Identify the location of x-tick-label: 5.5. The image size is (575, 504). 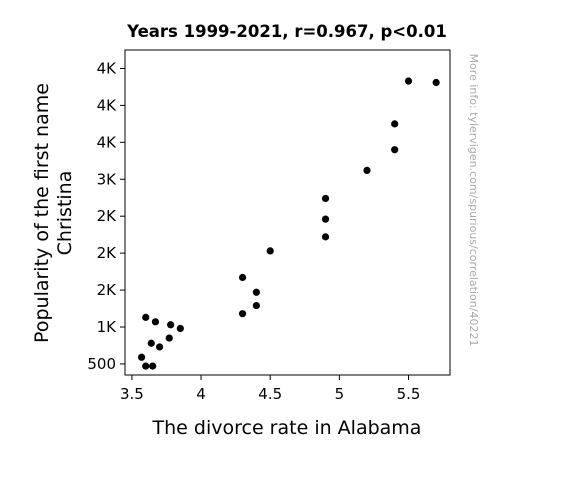
(409, 394).